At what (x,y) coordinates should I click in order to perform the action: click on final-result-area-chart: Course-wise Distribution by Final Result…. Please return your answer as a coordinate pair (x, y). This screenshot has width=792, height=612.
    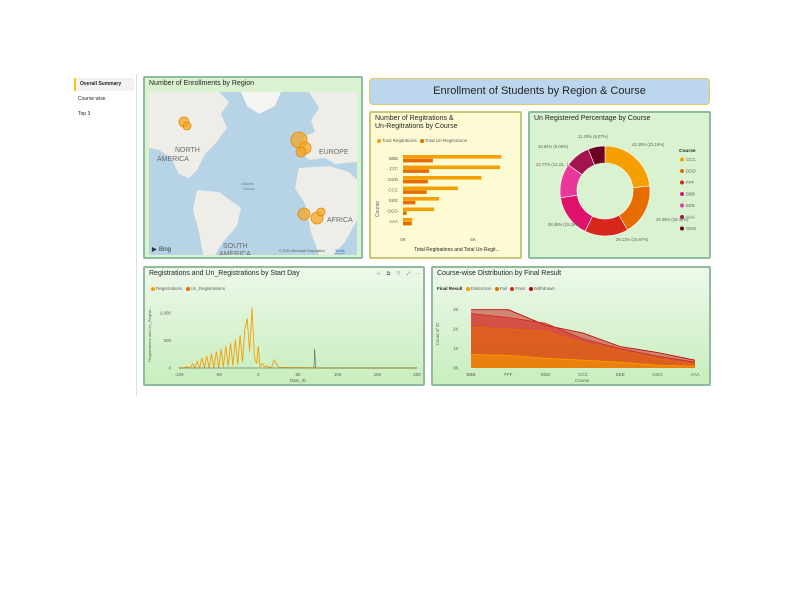
    Looking at the image, I should click on (571, 326).